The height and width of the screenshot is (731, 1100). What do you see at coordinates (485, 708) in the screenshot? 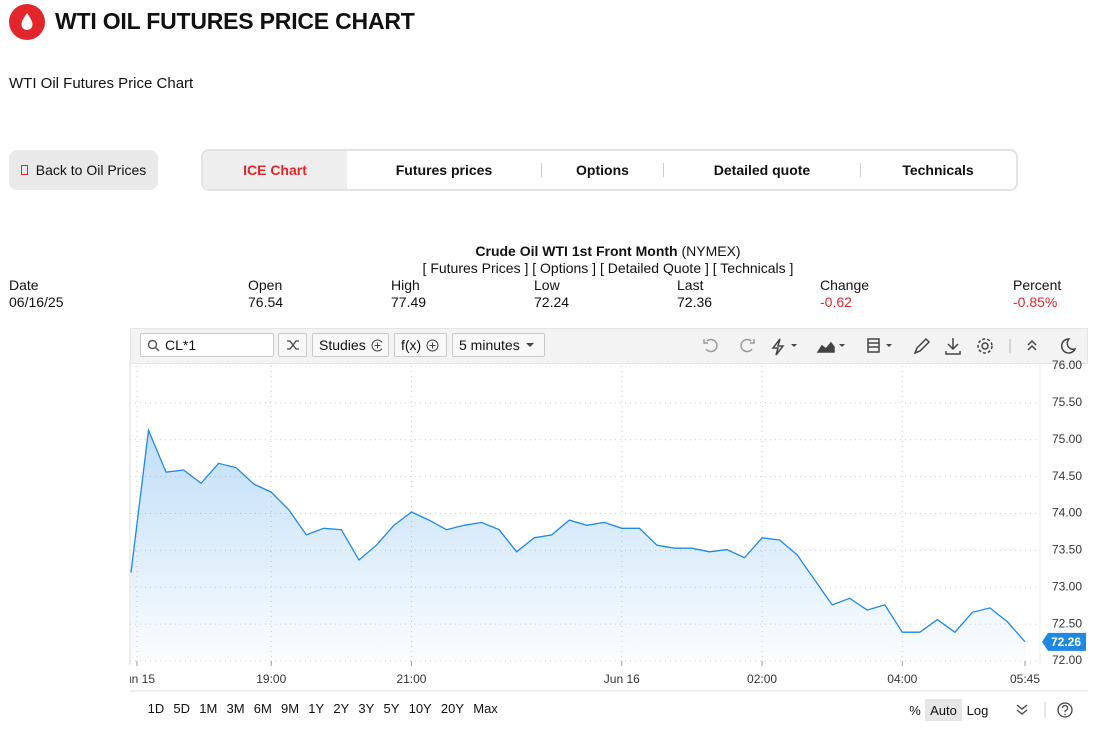
I see `range-button: Max` at bounding box center [485, 708].